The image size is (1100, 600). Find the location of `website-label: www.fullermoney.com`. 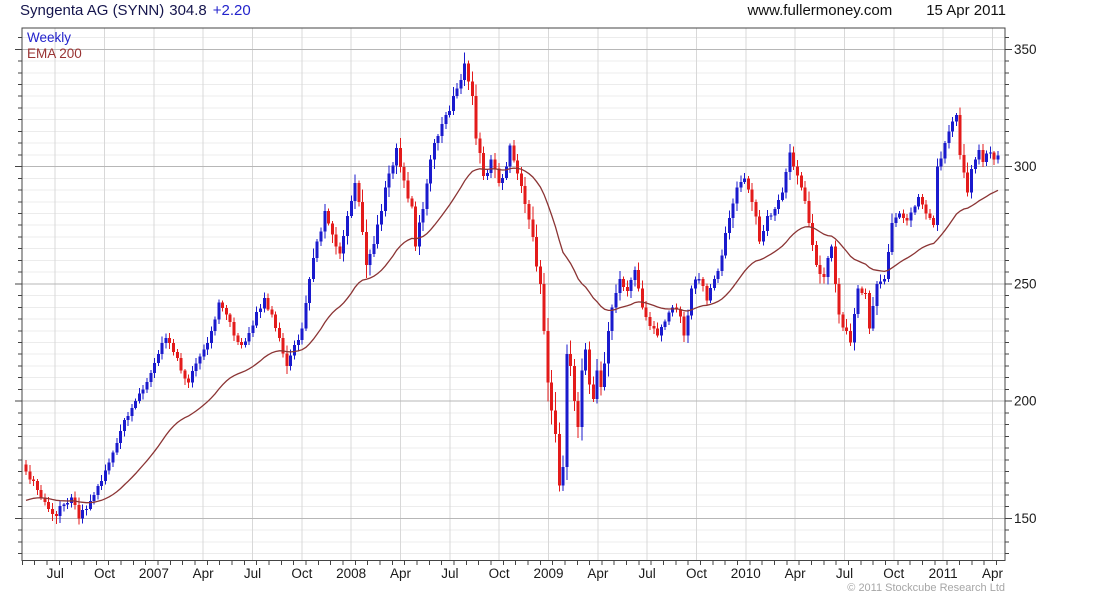

website-label: www.fullermoney.com is located at coordinates (820, 10).